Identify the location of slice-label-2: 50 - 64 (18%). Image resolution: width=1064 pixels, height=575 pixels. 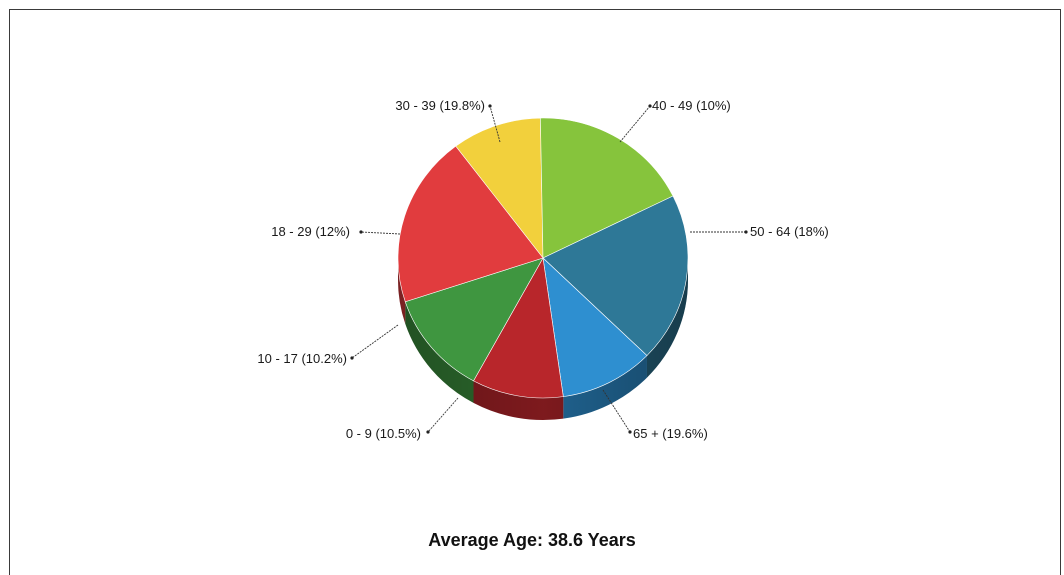
(789, 231).